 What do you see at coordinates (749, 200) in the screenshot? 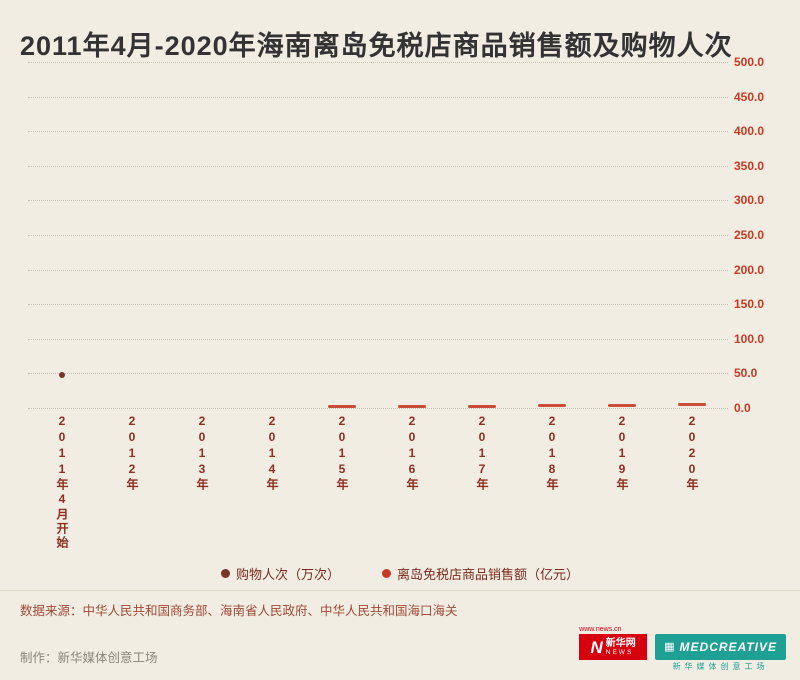
I see `y-axis-label: 300.0` at bounding box center [749, 200].